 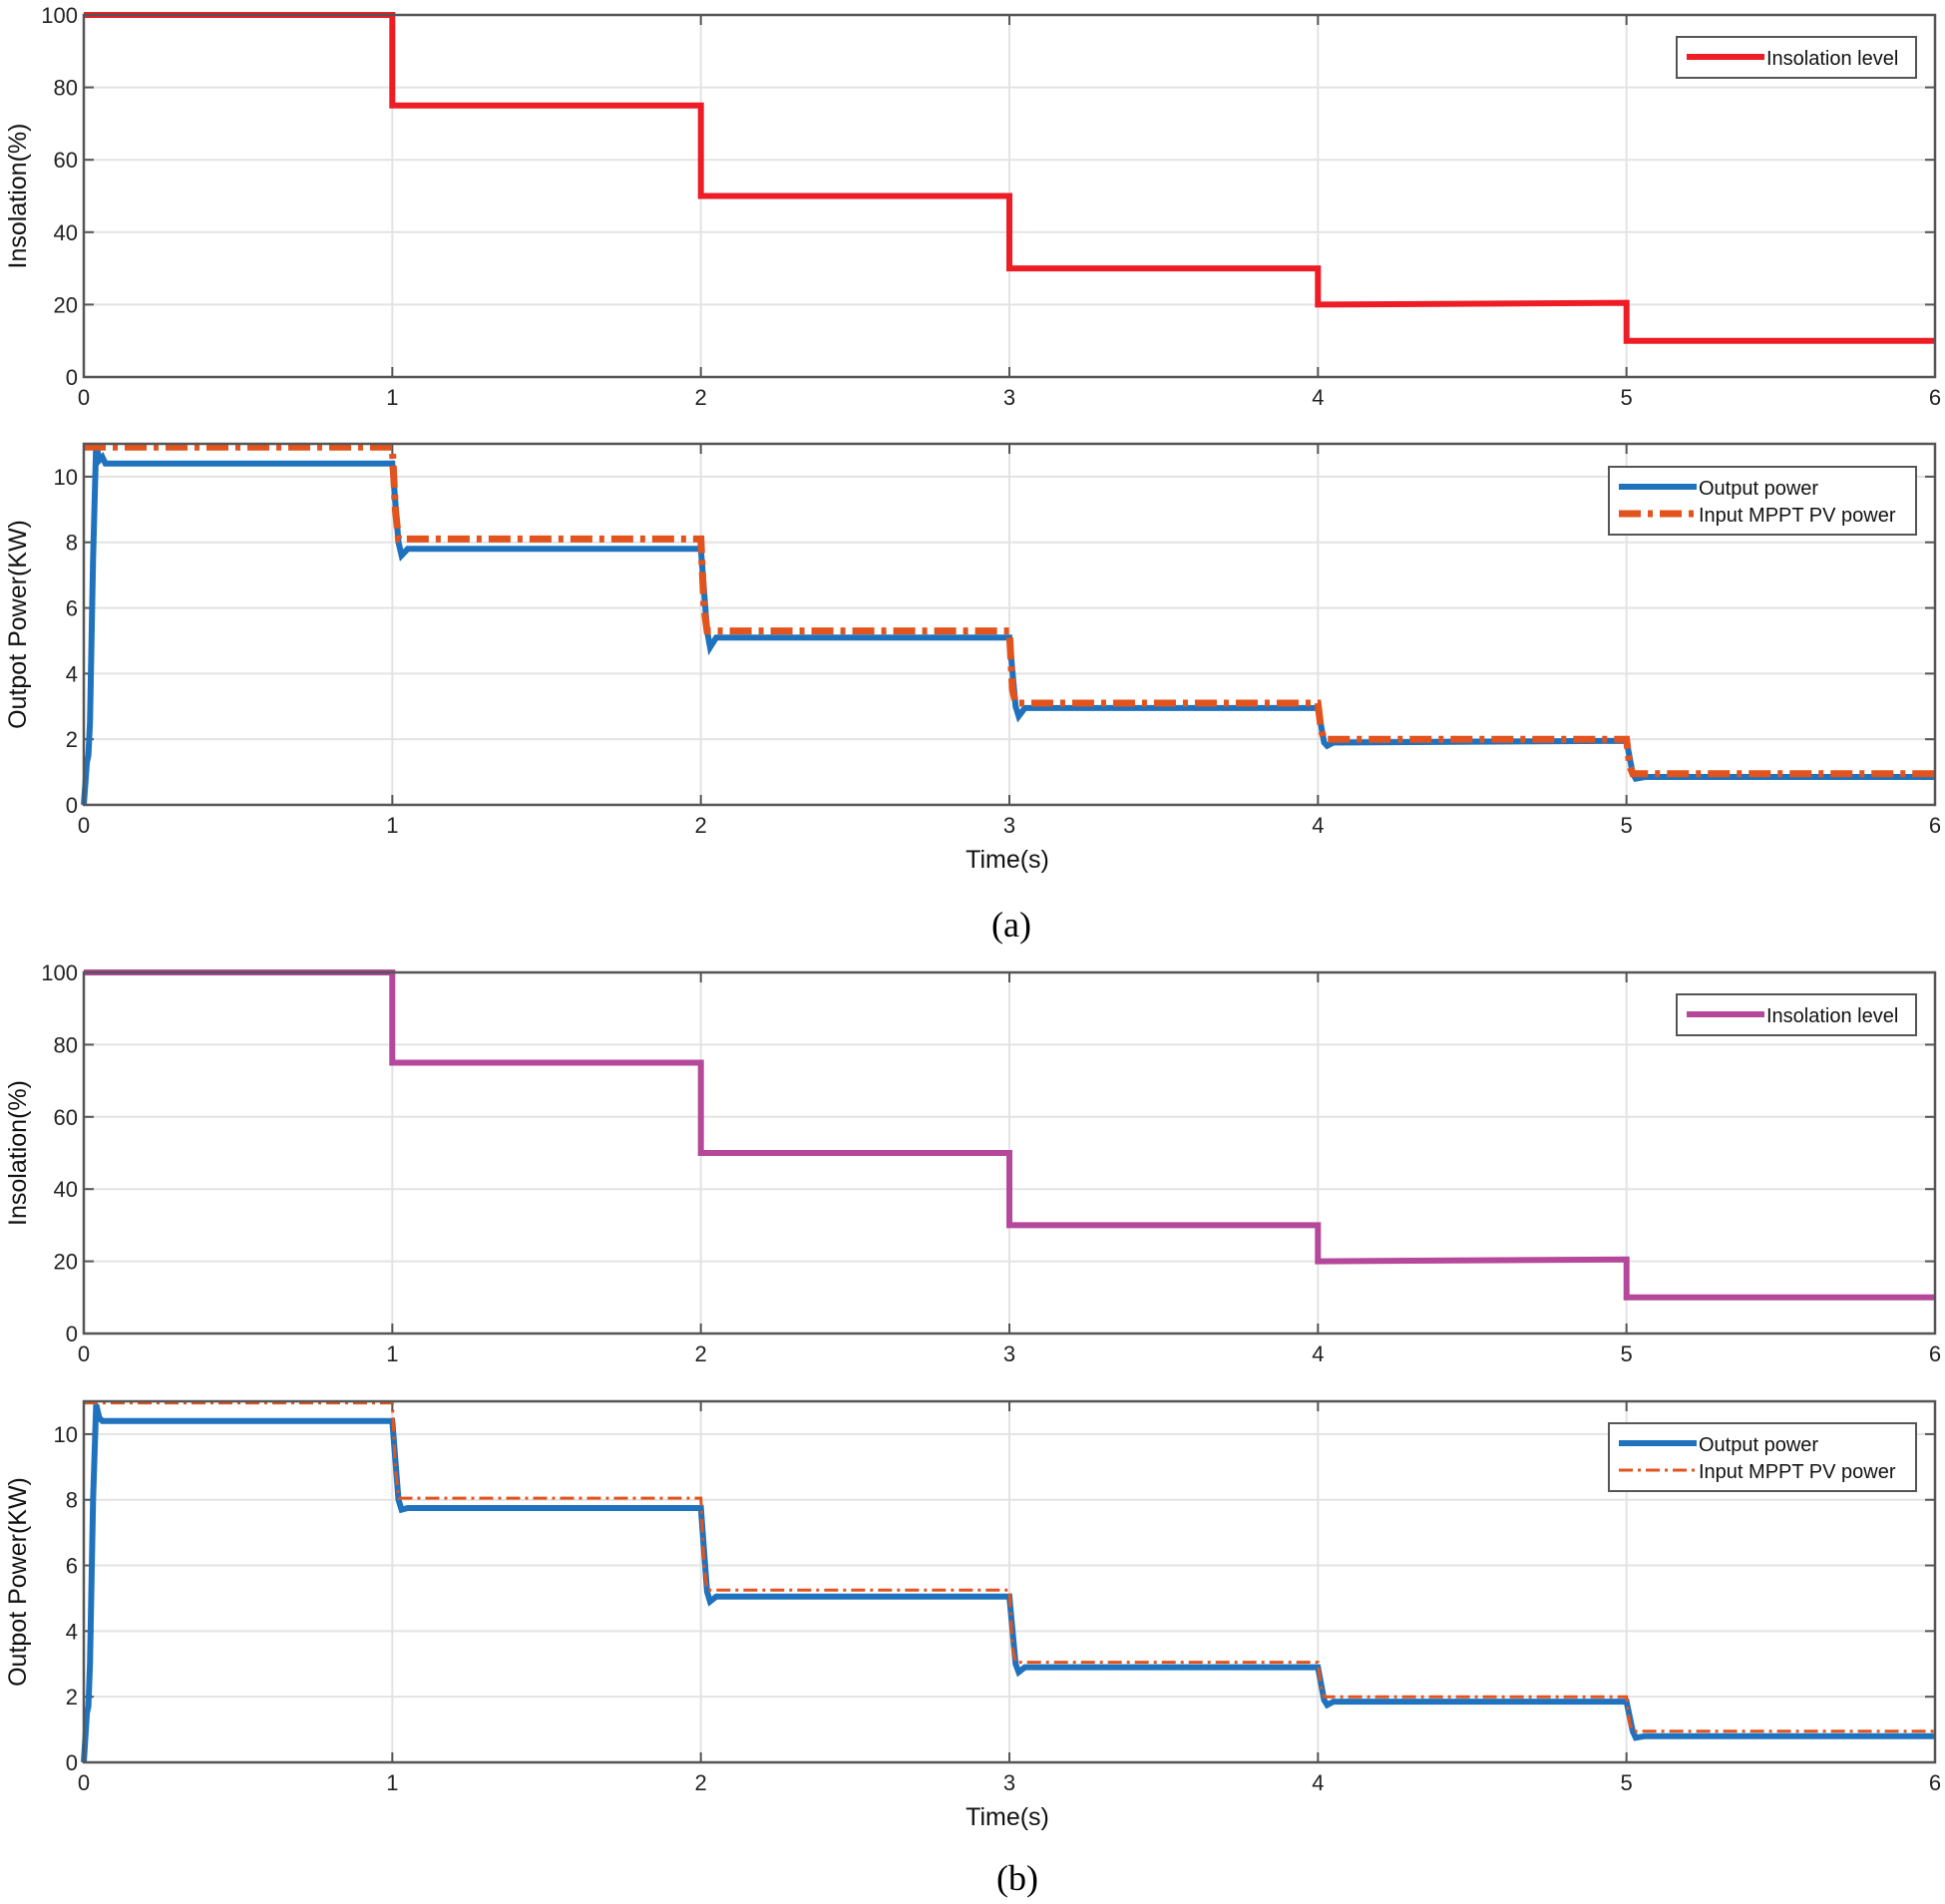 I want to click on caption-a: (a), so click(x=1011, y=925).